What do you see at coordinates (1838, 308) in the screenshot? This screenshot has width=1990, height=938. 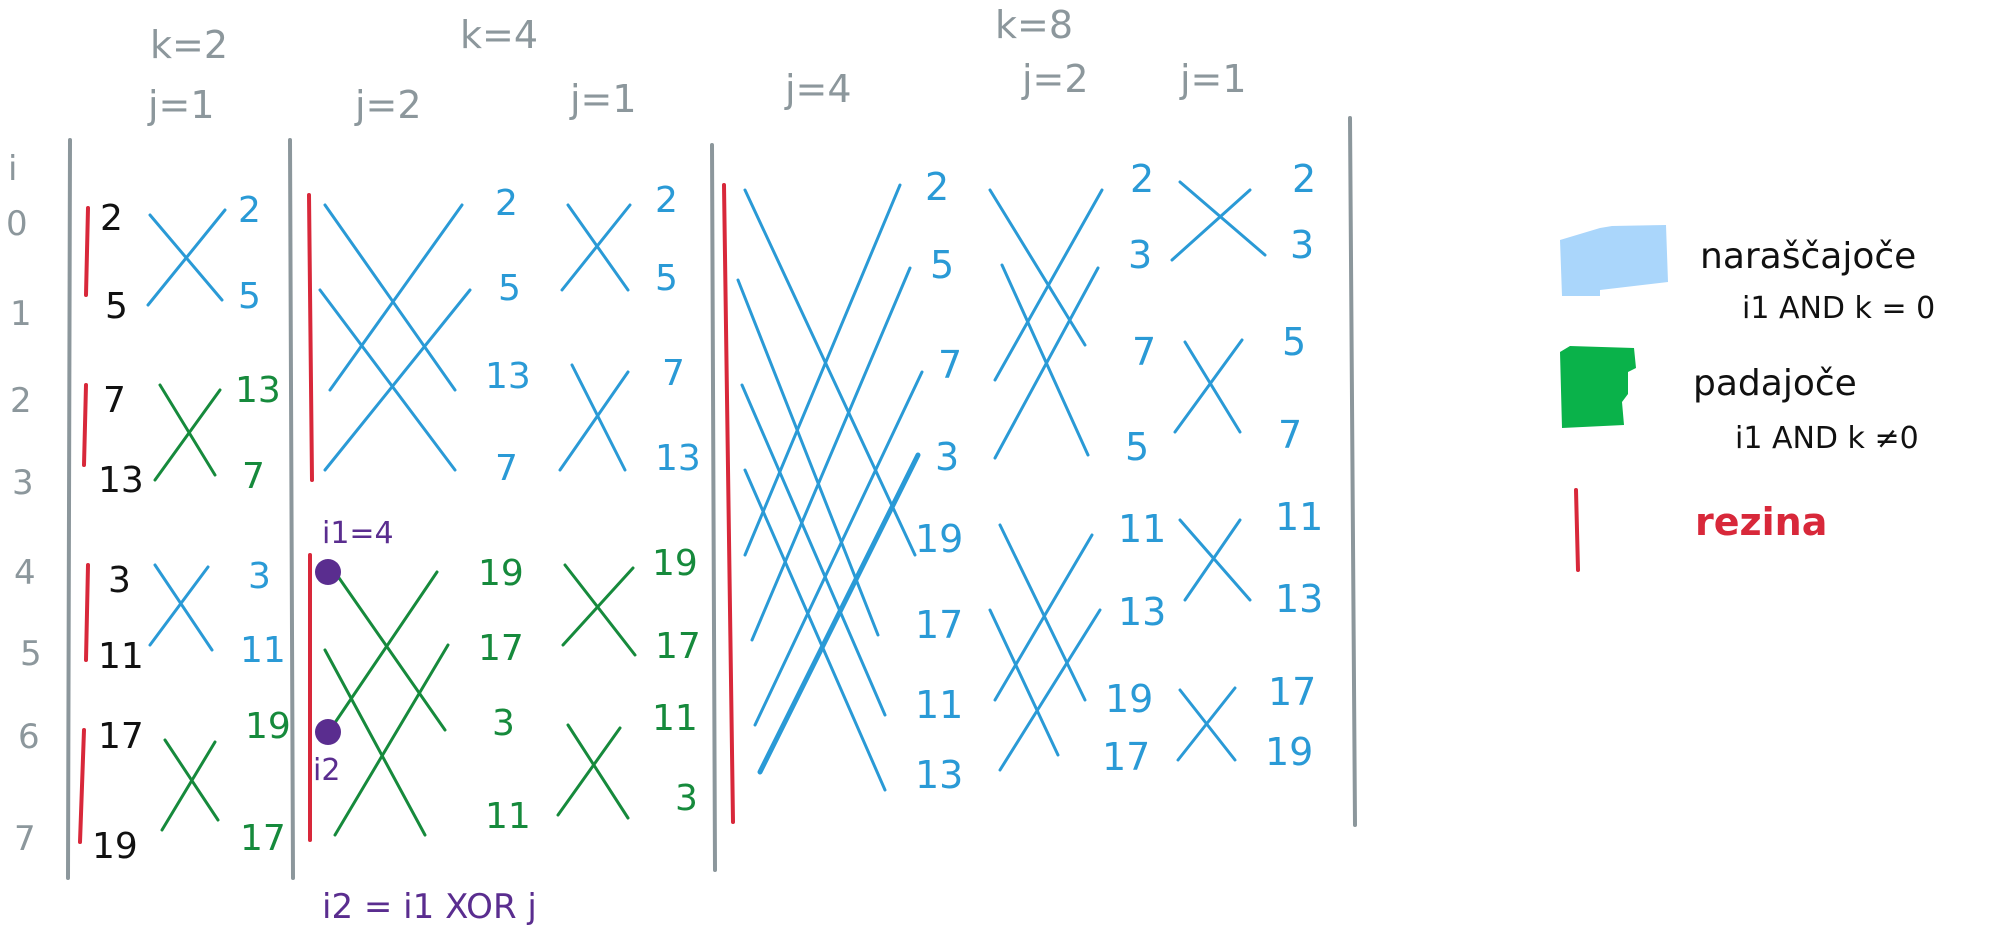 I see `legend-ascending-rule: i1 AND k = 0` at bounding box center [1838, 308].